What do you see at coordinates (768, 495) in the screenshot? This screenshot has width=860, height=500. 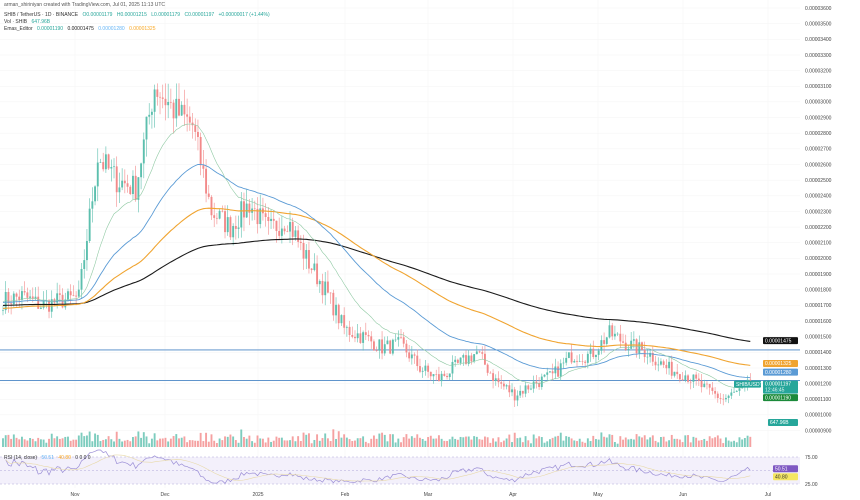 I see `x-tick-label: Jul` at bounding box center [768, 495].